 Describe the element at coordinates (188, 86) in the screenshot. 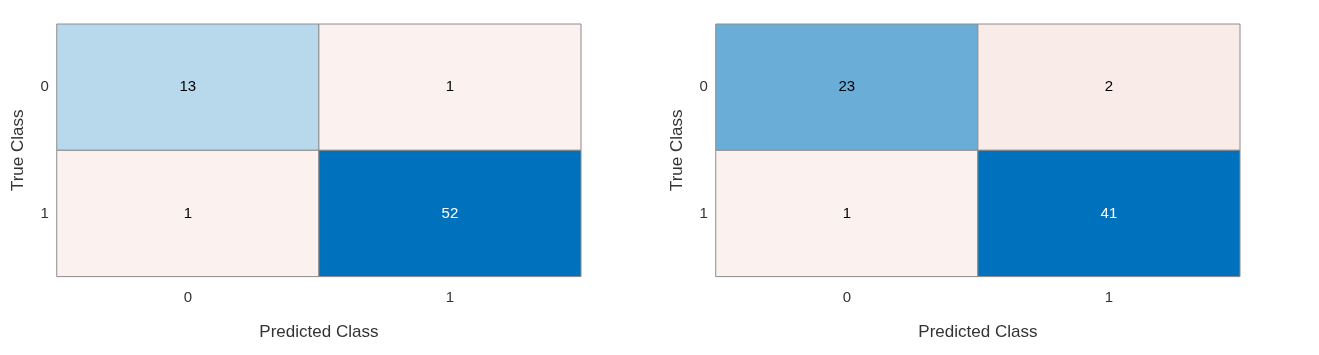

I see `data-label: 13` at that location.